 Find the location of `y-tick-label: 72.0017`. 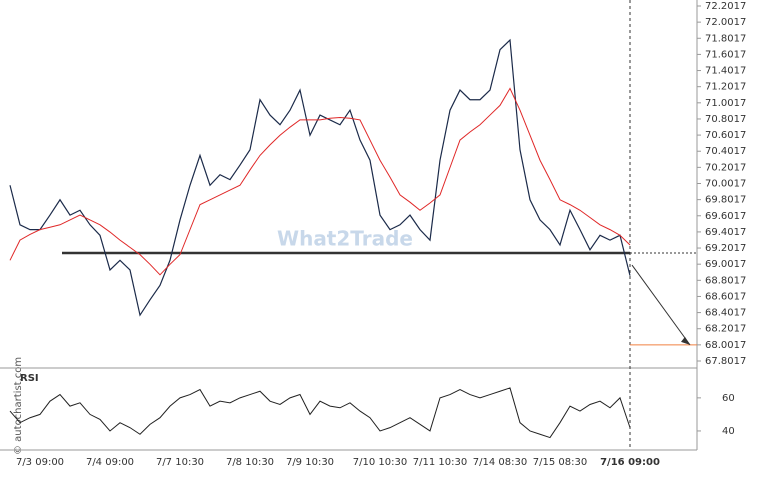

y-tick-label: 72.0017 is located at coordinates (725, 22).